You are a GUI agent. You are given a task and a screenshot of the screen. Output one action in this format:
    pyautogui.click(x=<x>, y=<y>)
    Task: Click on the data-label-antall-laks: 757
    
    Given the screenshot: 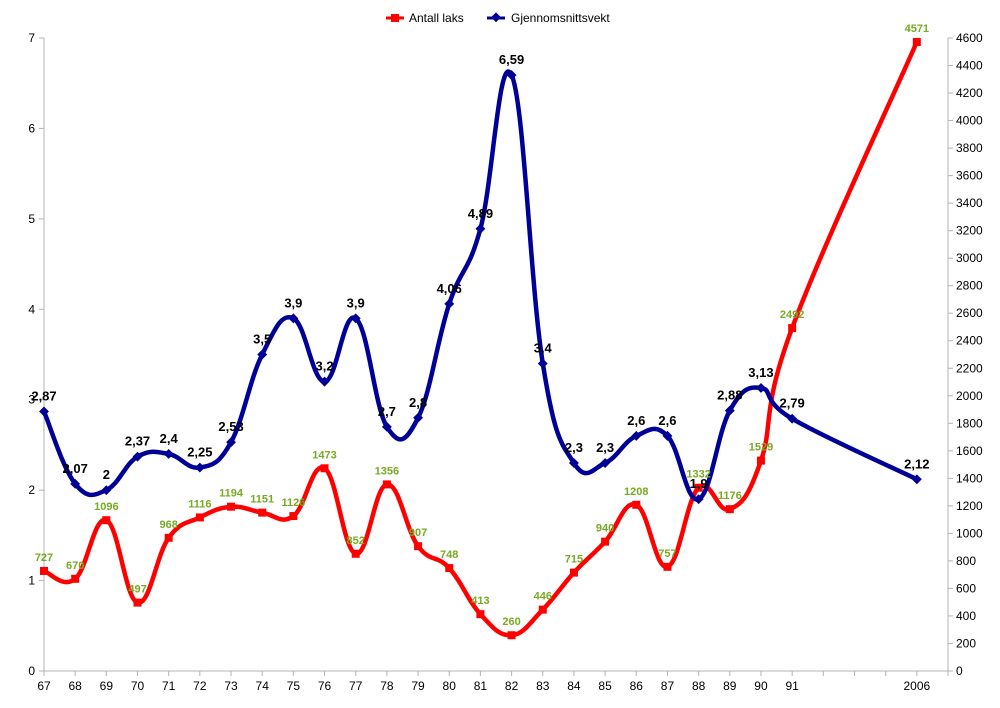 What is the action you would take?
    pyautogui.click(x=667, y=554)
    